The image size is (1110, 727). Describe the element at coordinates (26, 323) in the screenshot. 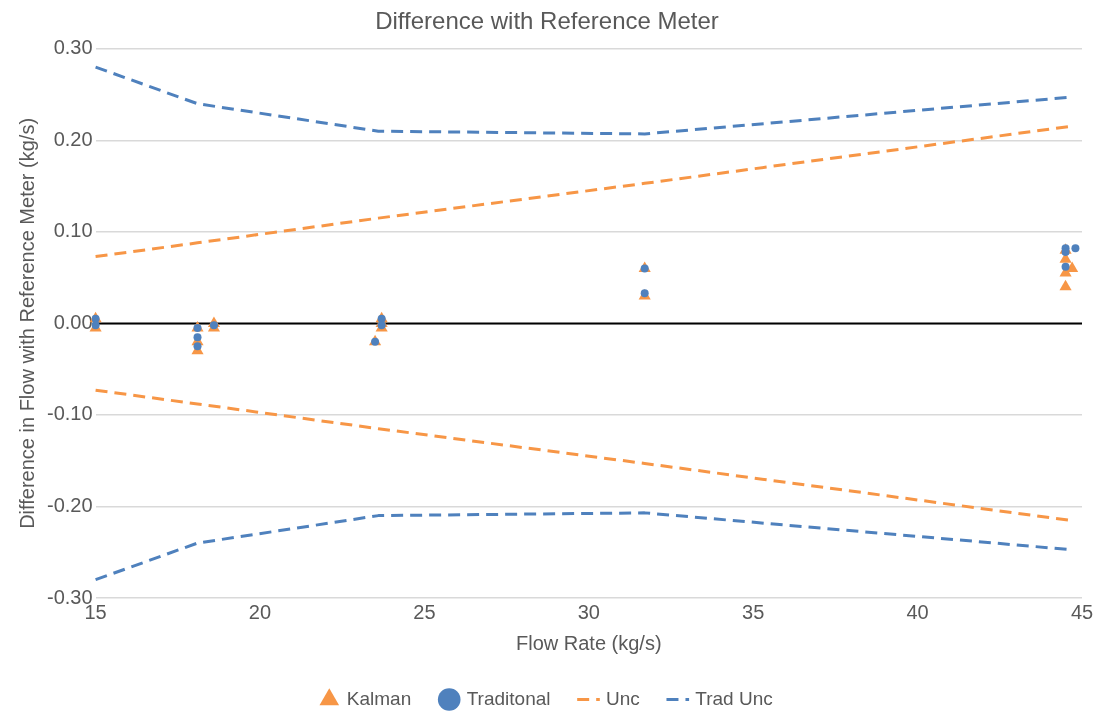

I see `y-axis-title: Difference in Flow with Reference Meter (kg/s)` at that location.